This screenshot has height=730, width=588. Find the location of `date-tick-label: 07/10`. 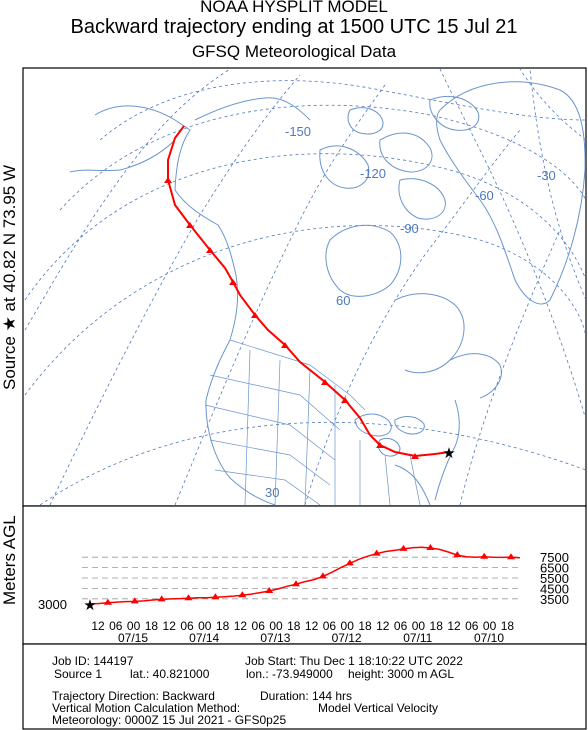

date-tick-label: 07/10 is located at coordinates (489, 638).